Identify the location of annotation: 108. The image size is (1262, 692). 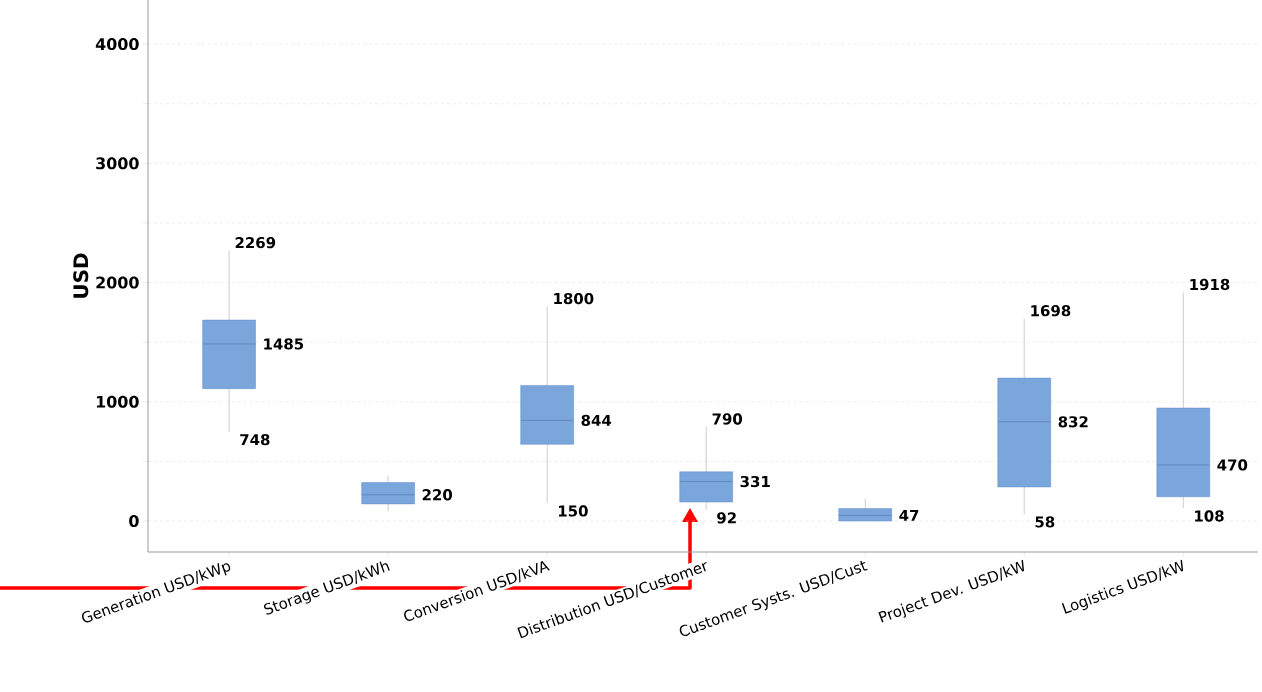
(1209, 516).